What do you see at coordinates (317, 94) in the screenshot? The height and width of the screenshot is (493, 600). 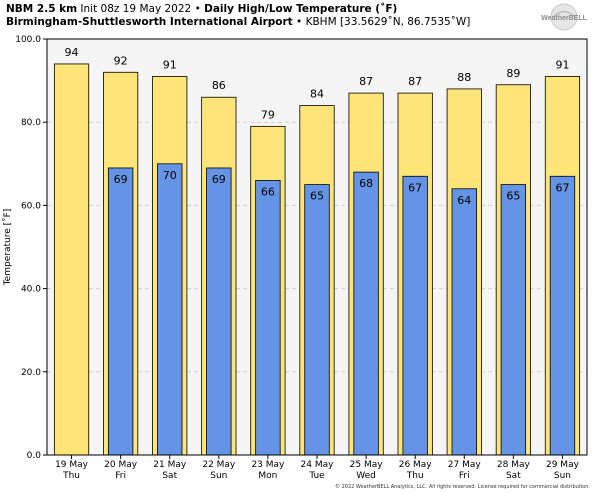 I see `high-value-label: 84` at bounding box center [317, 94].